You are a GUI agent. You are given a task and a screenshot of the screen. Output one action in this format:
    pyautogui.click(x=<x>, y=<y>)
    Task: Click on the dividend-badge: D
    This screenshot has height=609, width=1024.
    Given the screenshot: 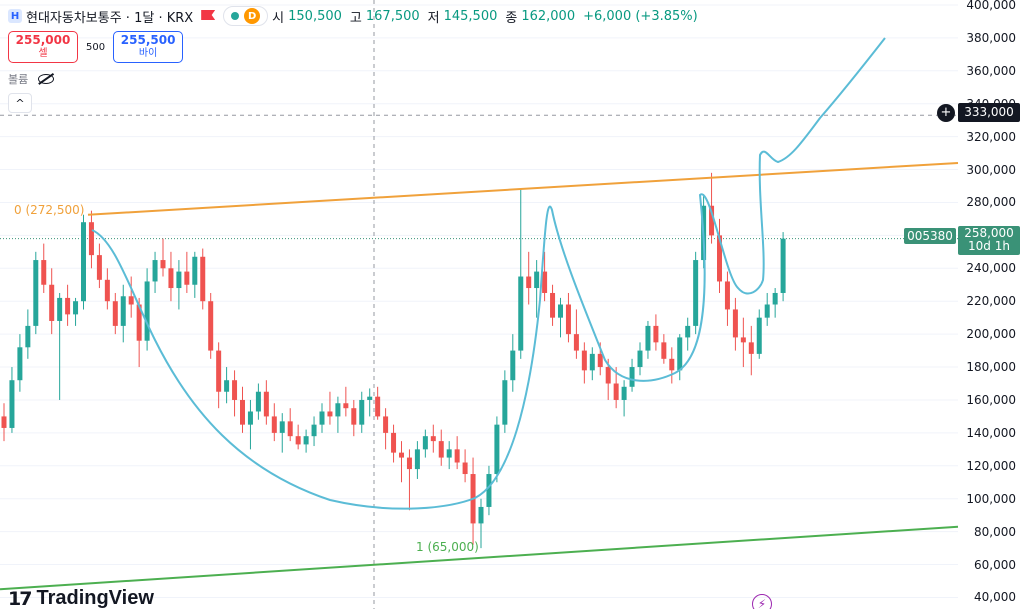 What is the action you would take?
    pyautogui.click(x=252, y=16)
    